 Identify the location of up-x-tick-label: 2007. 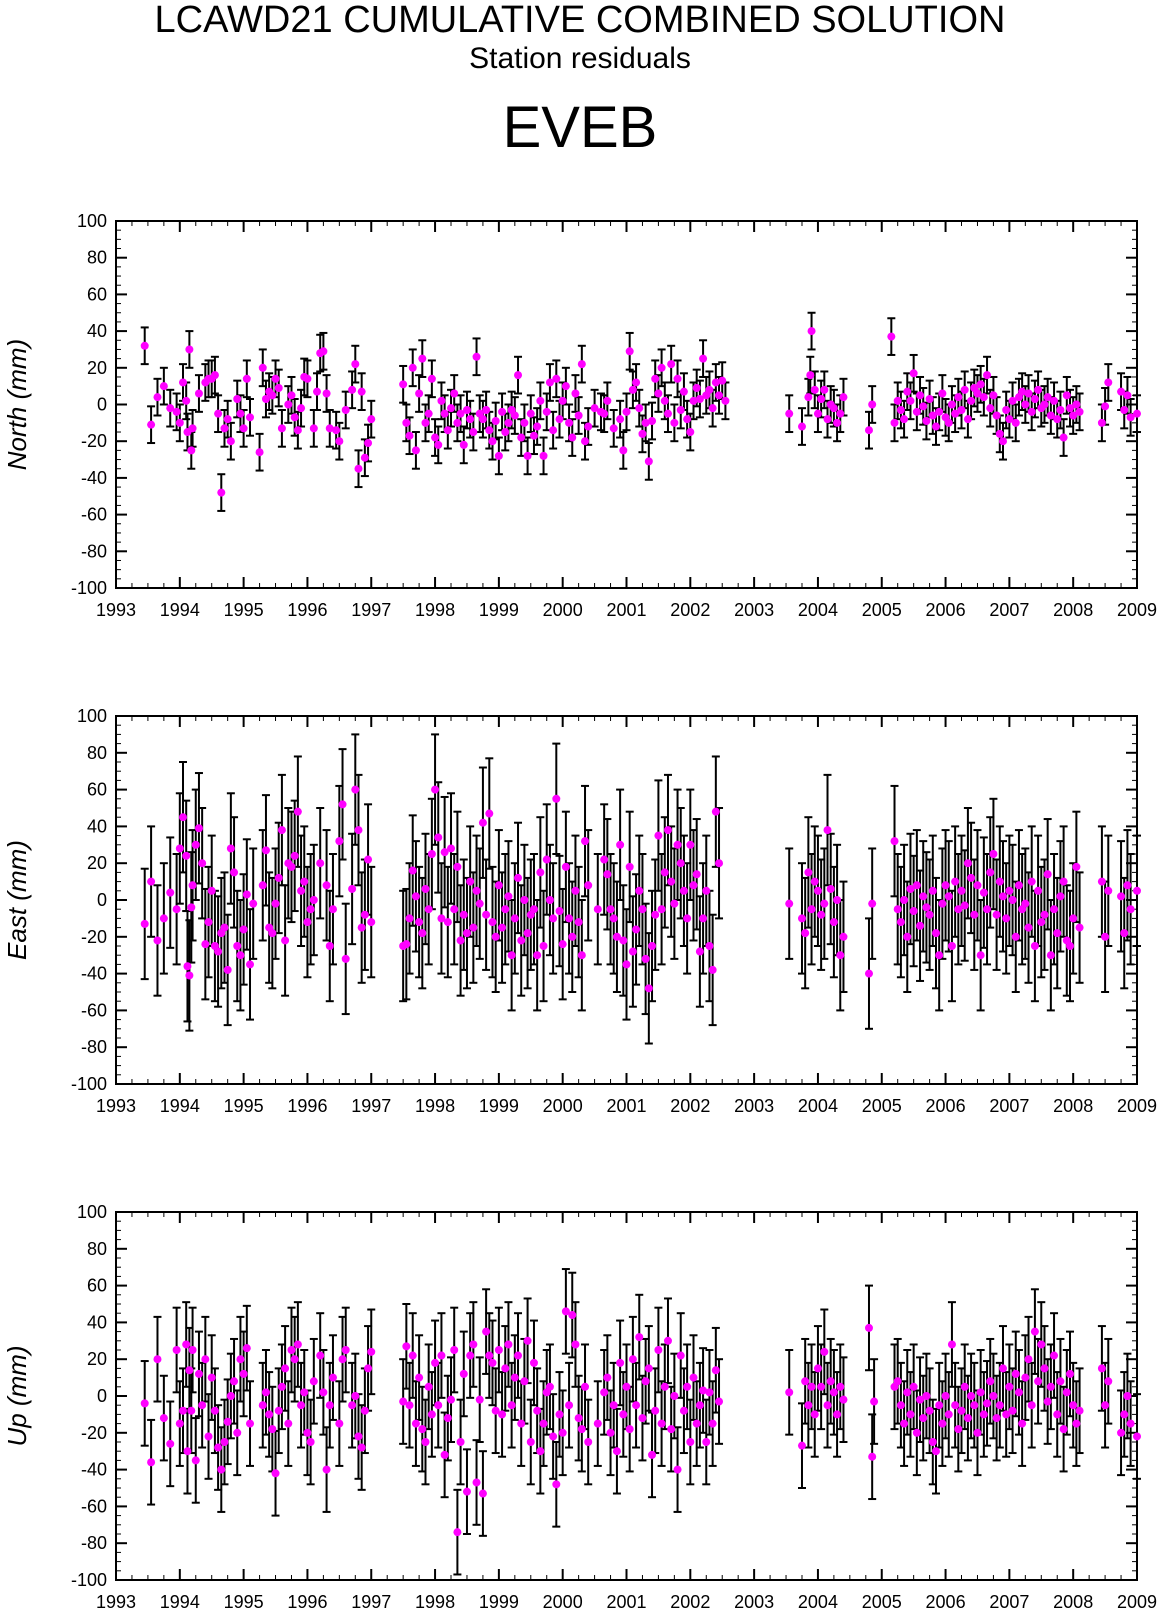
(1009, 1602).